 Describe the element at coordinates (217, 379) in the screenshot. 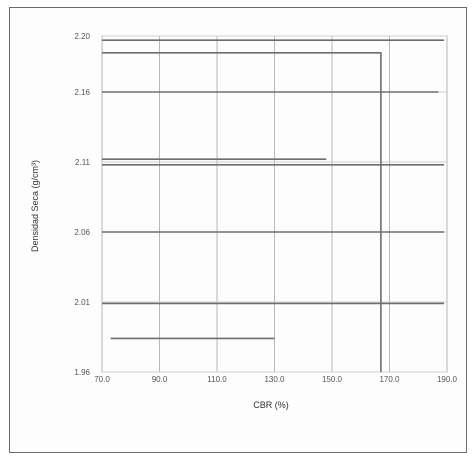

I see `x-tick-label: 110.0` at that location.